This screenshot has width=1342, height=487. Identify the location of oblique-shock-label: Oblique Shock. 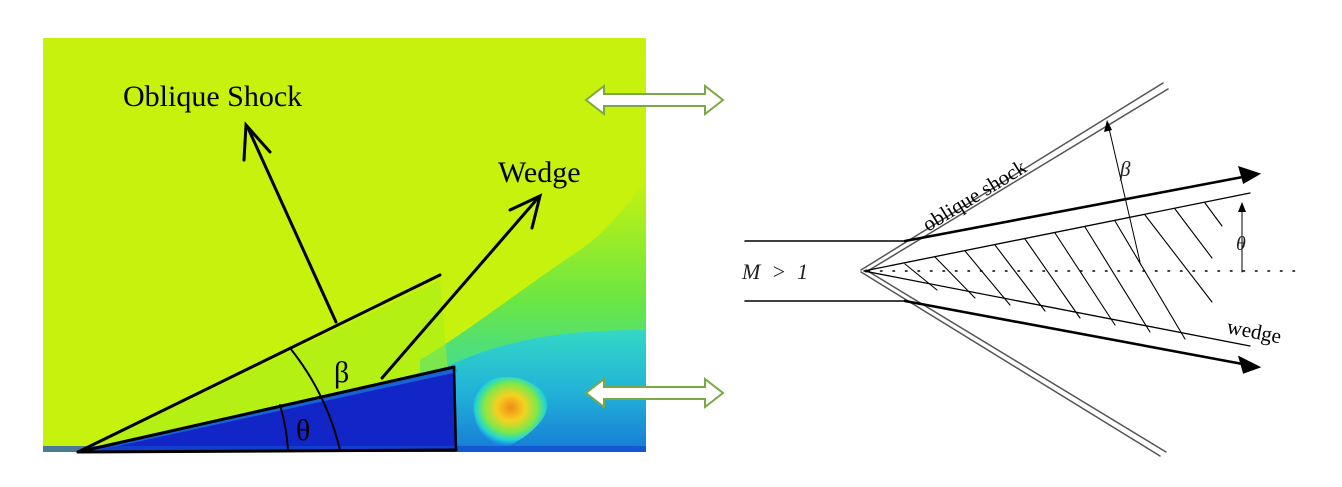
(212, 96).